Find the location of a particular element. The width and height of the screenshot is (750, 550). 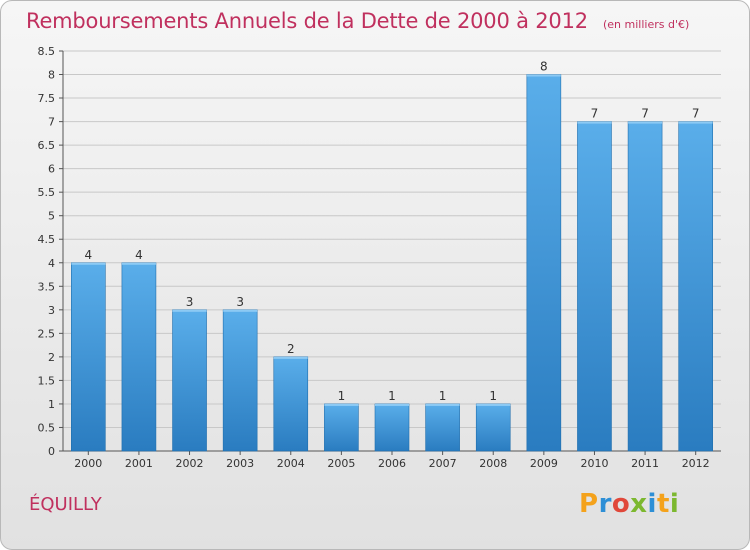

logo-letter: t is located at coordinates (663, 504).